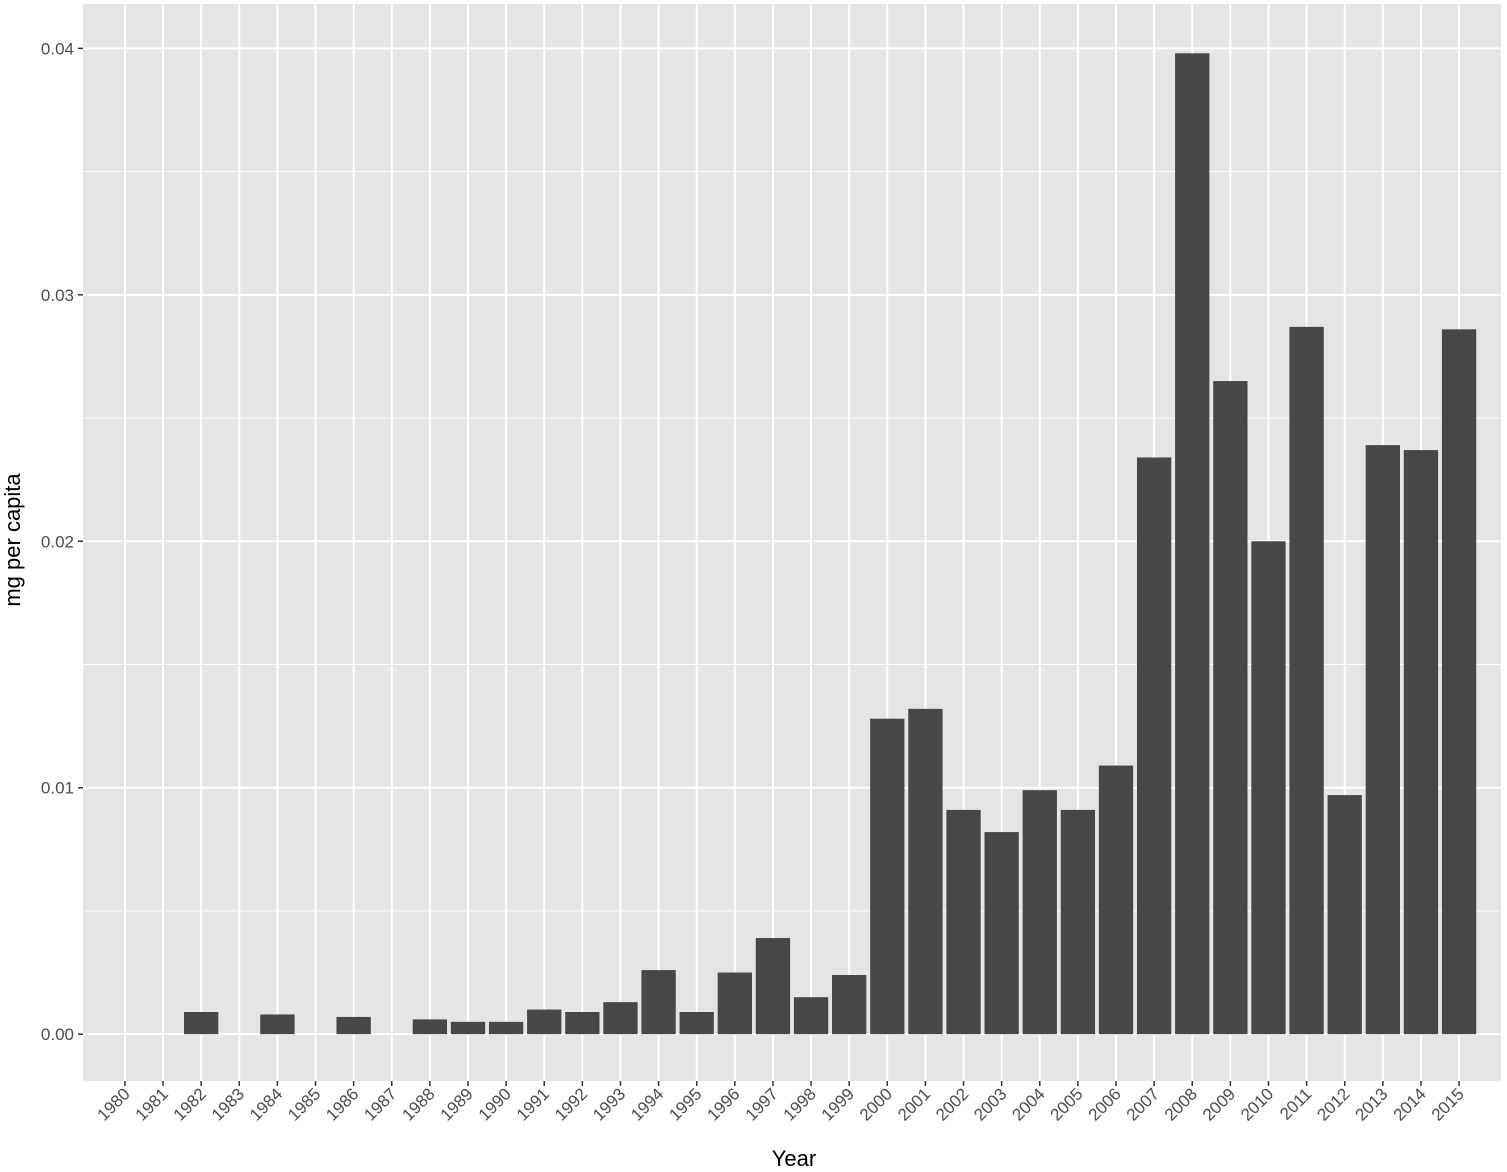 This screenshot has width=1507, height=1172. I want to click on bar-1997, so click(773, 986).